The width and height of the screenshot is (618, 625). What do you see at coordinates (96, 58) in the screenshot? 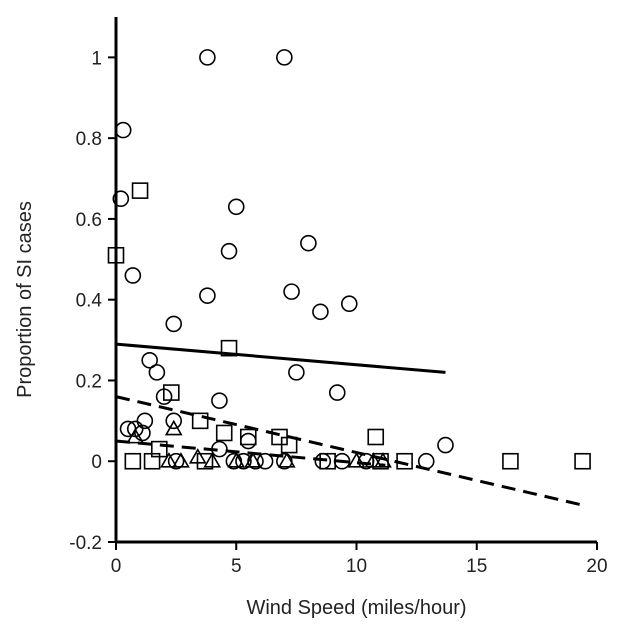
I see `y-tick-label: 1` at bounding box center [96, 58].